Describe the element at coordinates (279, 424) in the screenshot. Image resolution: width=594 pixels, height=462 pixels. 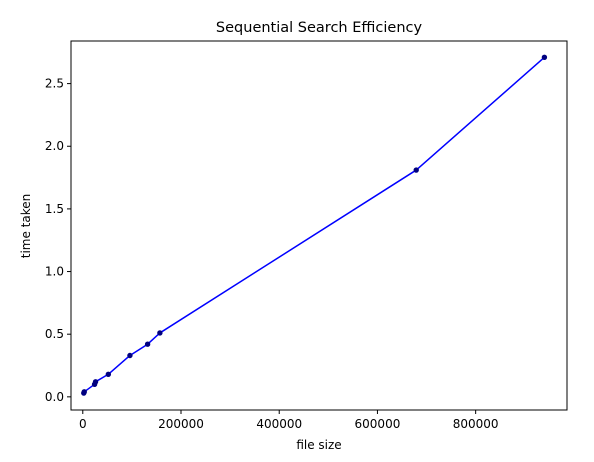
I see `x-tick-label: 400000` at that location.